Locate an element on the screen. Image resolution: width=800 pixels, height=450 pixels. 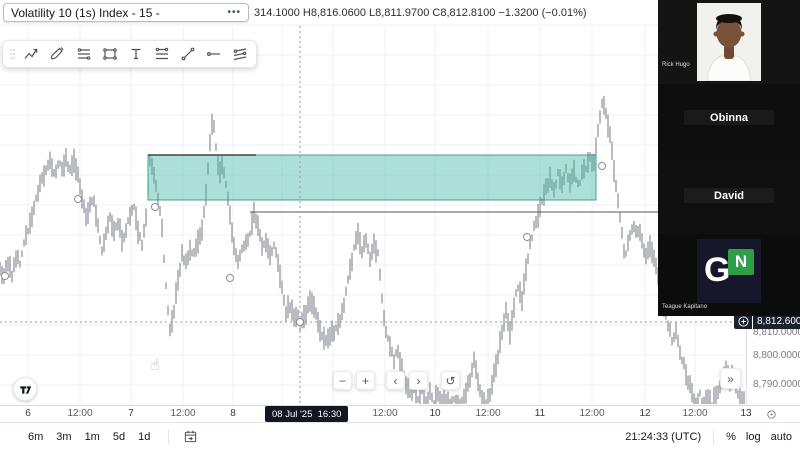
range-button-1d: 1d is located at coordinates (144, 436).